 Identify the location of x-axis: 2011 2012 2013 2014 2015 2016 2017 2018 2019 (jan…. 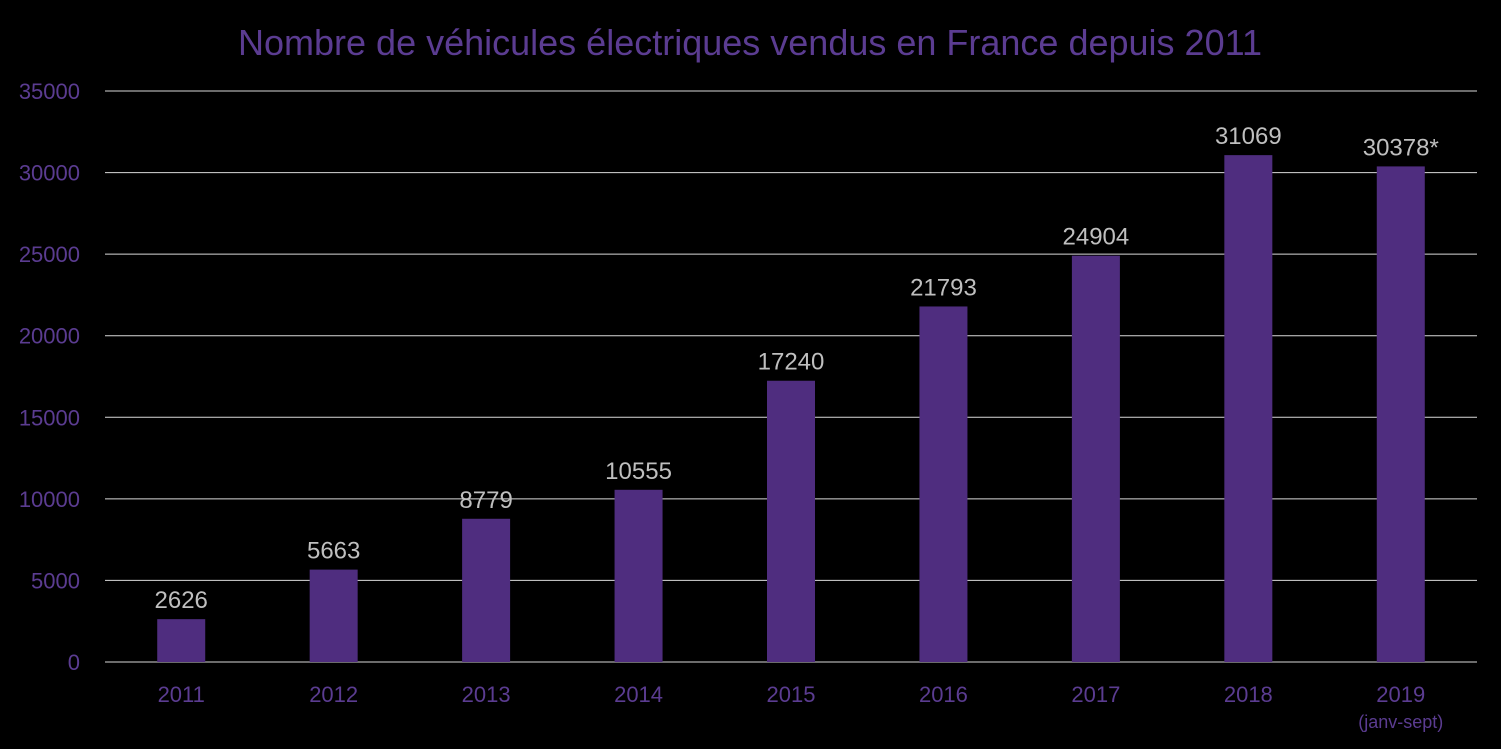
(801, 707).